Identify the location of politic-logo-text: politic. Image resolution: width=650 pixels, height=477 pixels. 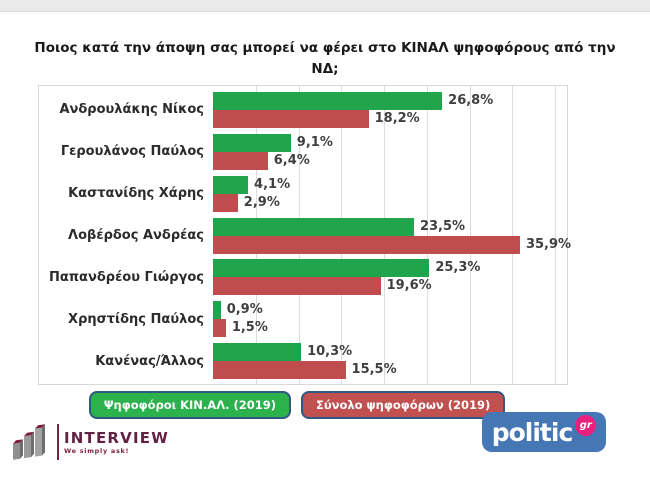
(532, 432).